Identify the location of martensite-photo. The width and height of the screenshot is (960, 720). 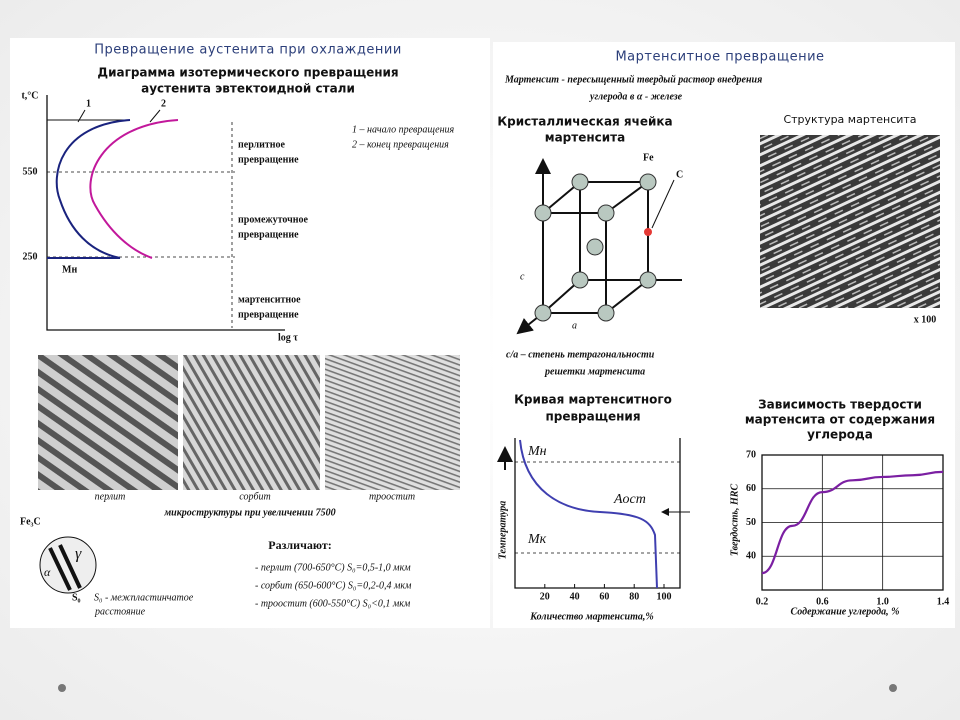
(850, 221).